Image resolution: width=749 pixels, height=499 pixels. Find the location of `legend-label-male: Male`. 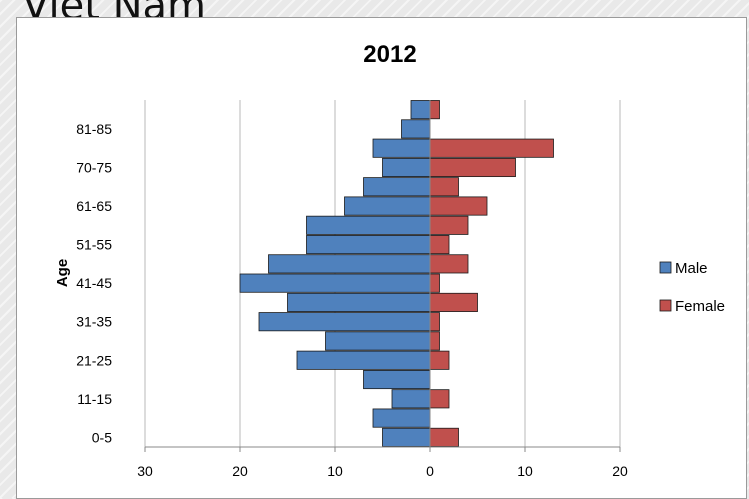

legend-label-male: Male is located at coordinates (691, 268).